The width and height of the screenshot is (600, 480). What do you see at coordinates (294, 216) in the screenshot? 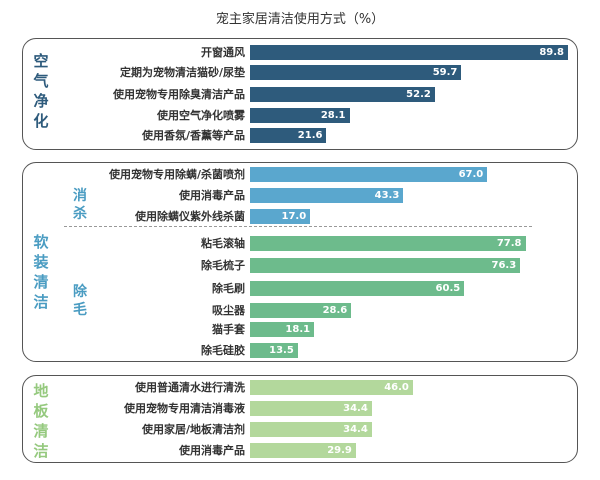
I see `data-label: 17.0` at bounding box center [294, 216].